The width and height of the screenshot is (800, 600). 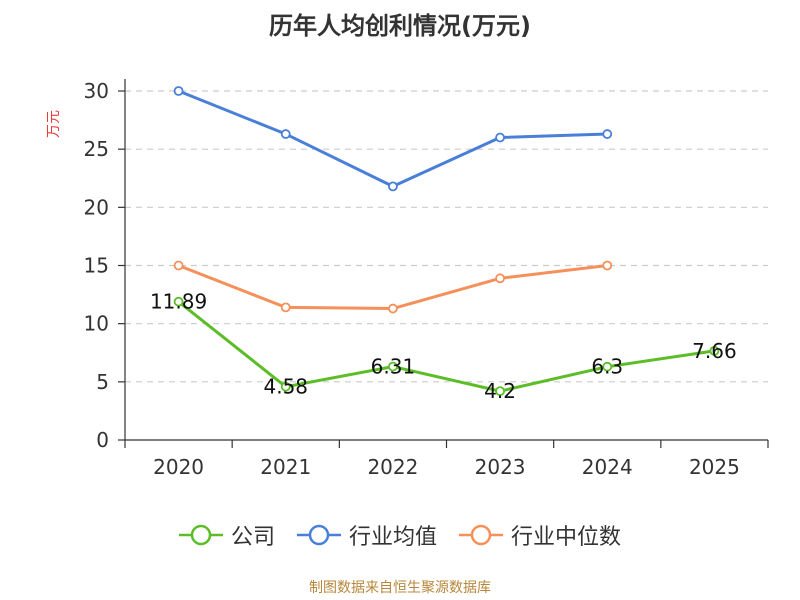 I want to click on x-tick-label: 2023, so click(x=500, y=467).